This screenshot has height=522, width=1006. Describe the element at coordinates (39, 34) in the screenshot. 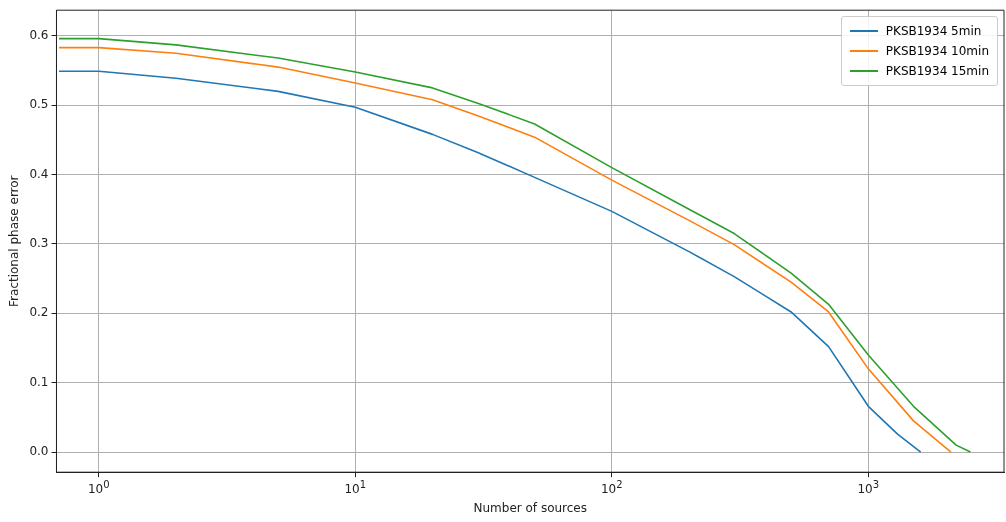

I see `y-tick-label: 0.6` at that location.